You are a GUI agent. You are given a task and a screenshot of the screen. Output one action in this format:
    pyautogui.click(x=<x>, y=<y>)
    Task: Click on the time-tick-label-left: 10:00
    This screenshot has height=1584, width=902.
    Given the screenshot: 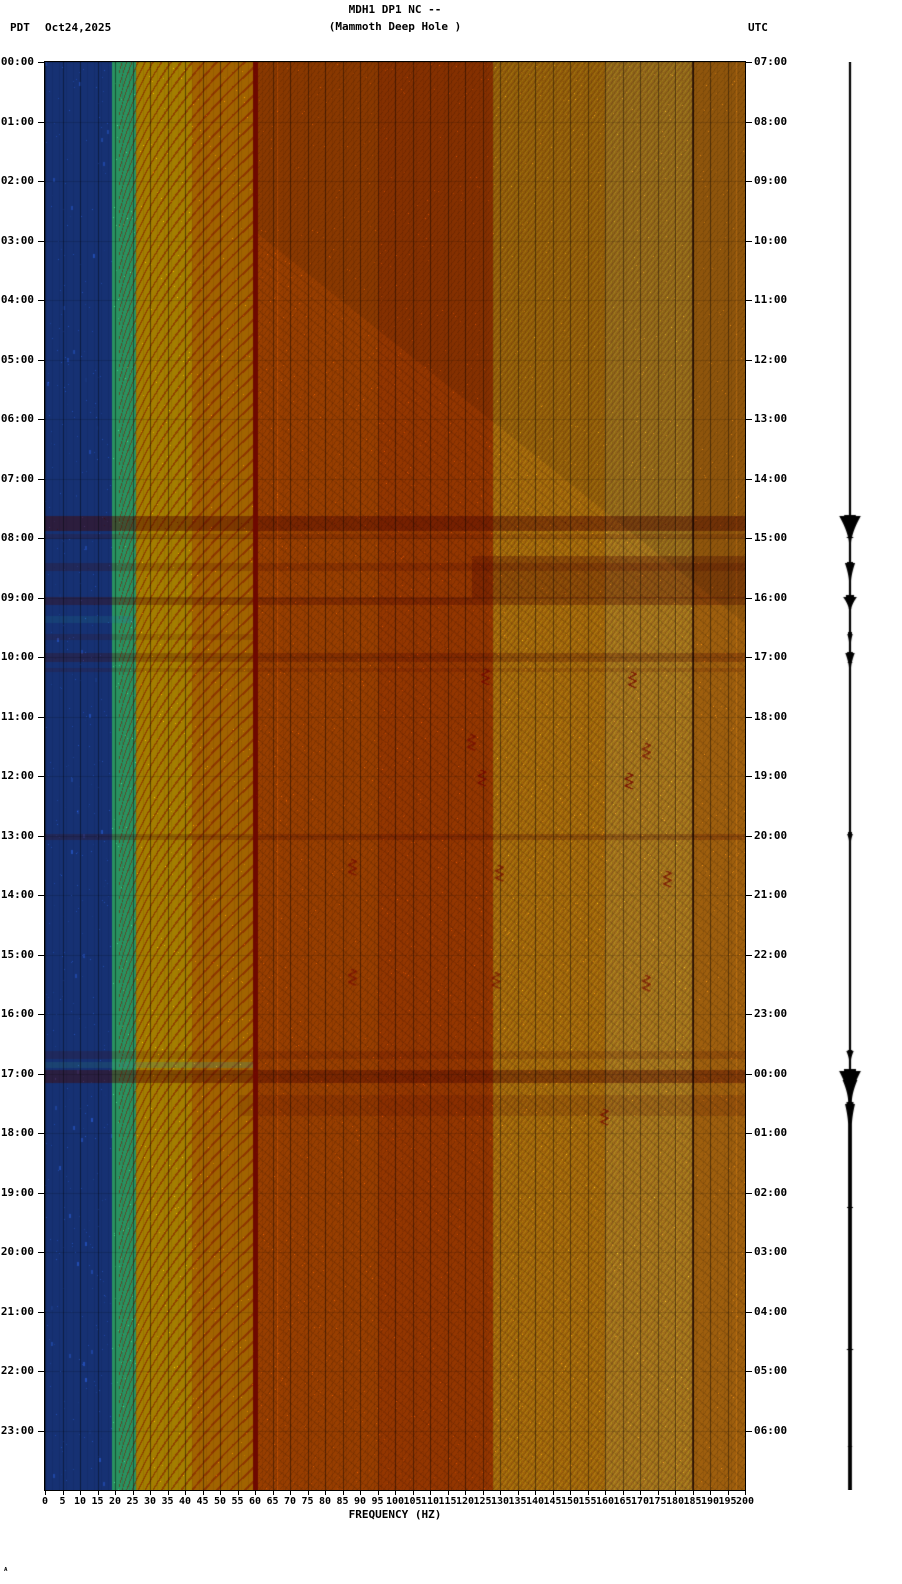 What is the action you would take?
    pyautogui.click(x=17, y=656)
    